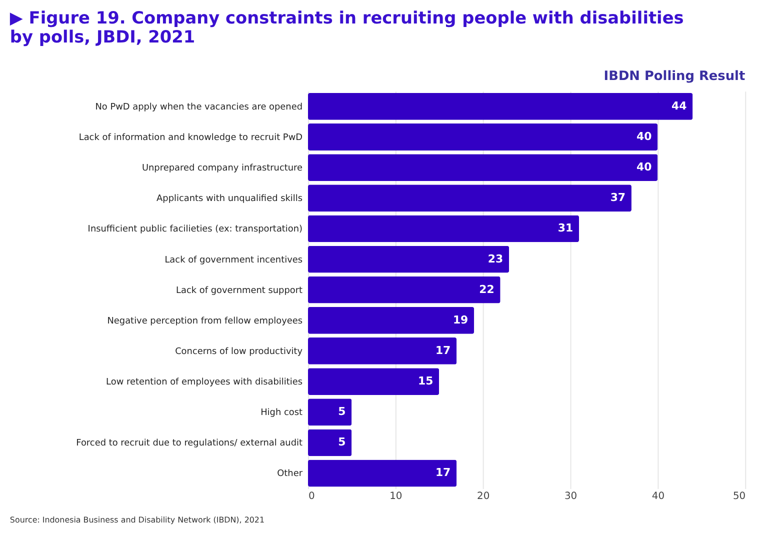  What do you see at coordinates (658, 496) in the screenshot?
I see `x-tick-label: 40` at bounding box center [658, 496].